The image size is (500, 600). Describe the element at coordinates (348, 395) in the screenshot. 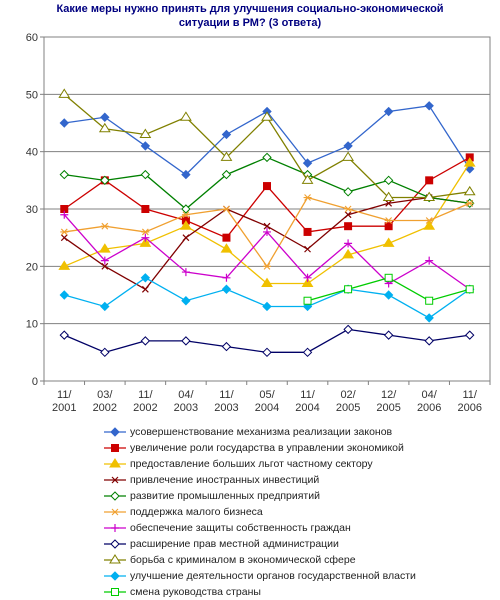

I see `x-tick-label-line-1: 02/` at that location.